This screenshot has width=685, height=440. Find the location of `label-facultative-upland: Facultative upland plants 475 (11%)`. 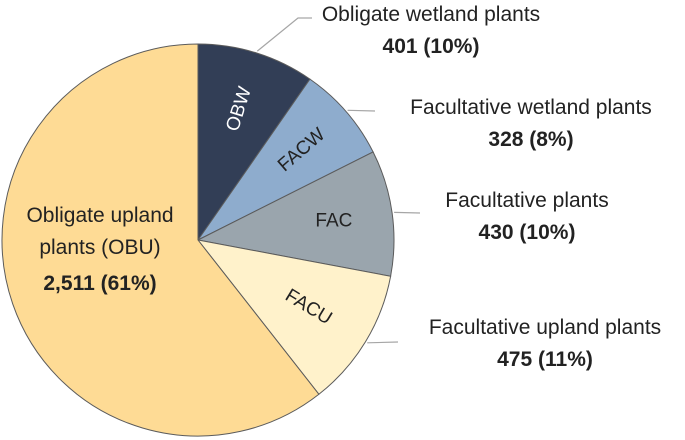

label-facultative-upland: Facultative upland plants 475 (11%) is located at coordinates (545, 343).